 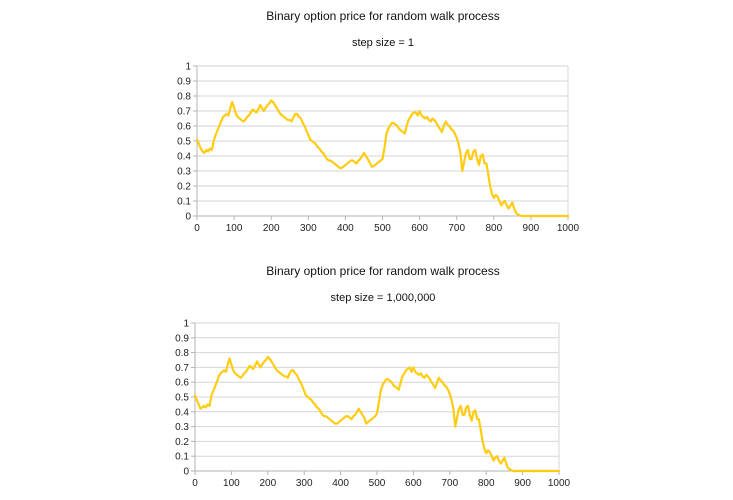 I want to click on gridlines, so click(x=377, y=396).